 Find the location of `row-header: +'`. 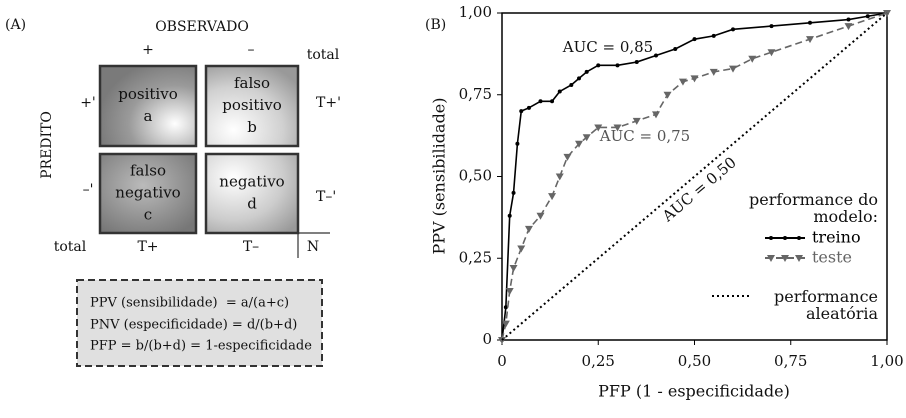

row-header: +' is located at coordinates (88, 103).